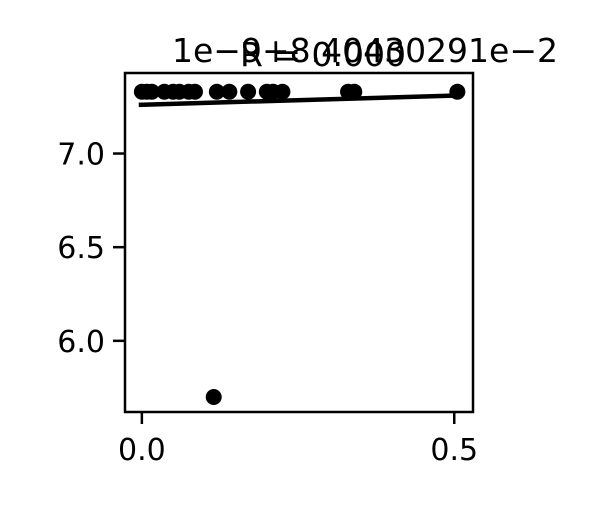 Image resolution: width=589 pixels, height=513 pixels. I want to click on y-tick-label-0: 6.0, so click(81, 342).